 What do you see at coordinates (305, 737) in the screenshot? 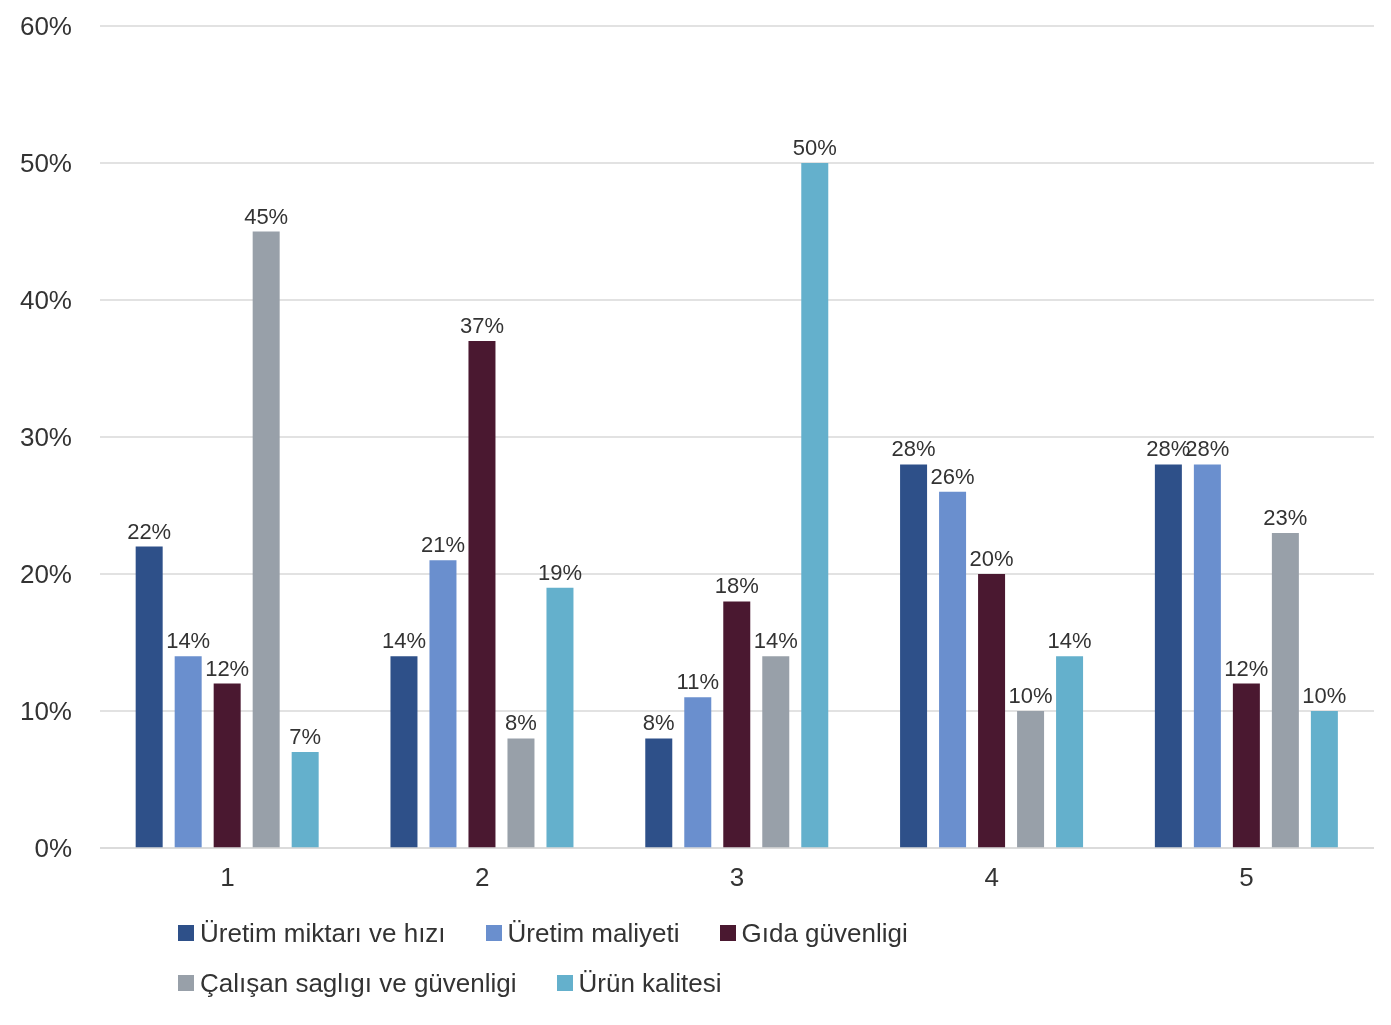
I see `data-label: 7%` at bounding box center [305, 737].